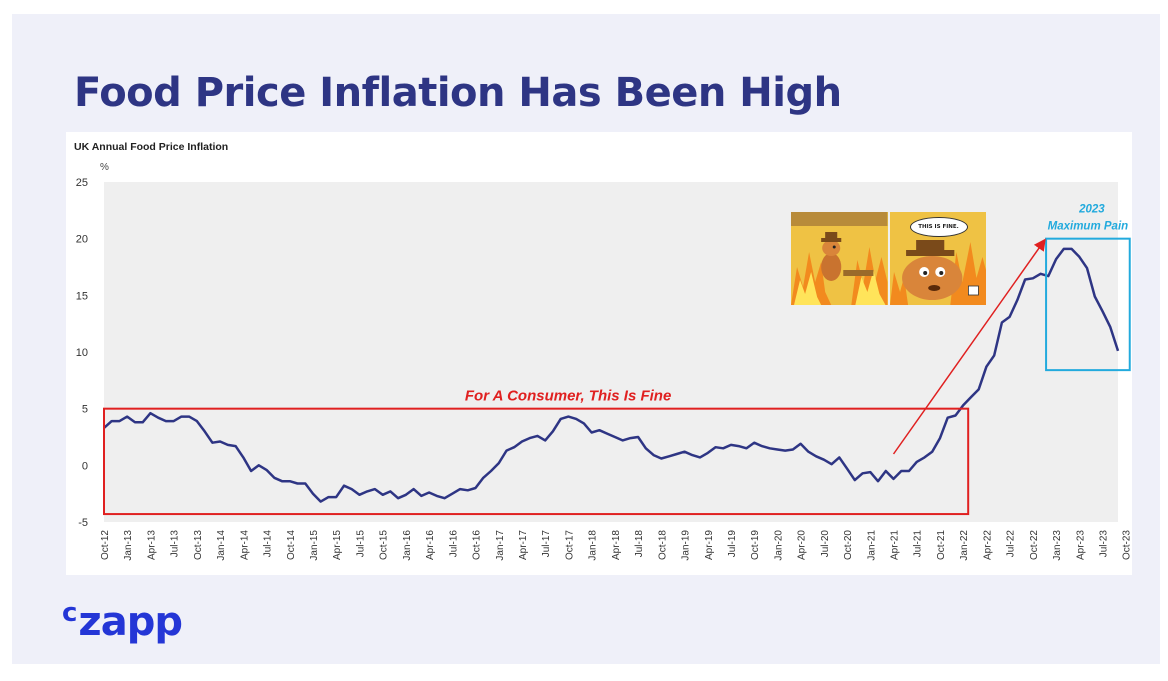 The width and height of the screenshot is (1168, 681). Describe the element at coordinates (458, 93) in the screenshot. I see `slide-title: Food Price Inflation Has Been High` at that location.